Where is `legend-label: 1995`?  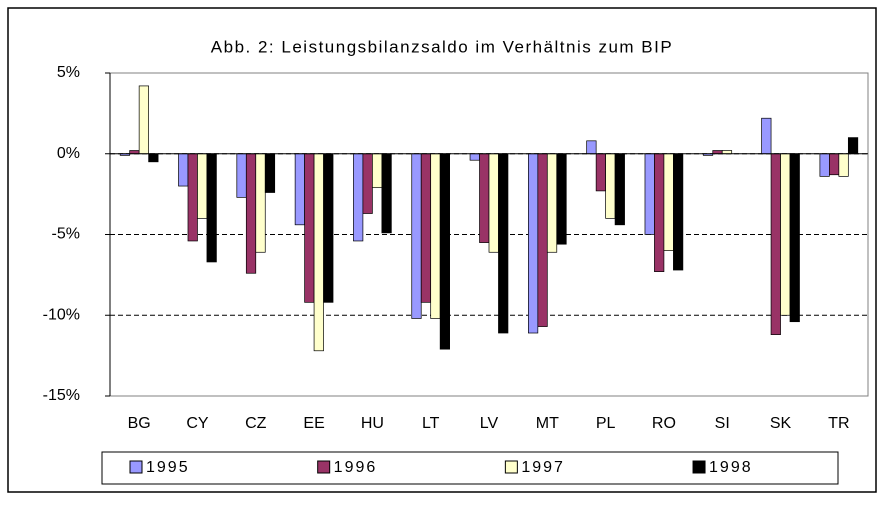 legend-label: 1995 is located at coordinates (168, 467).